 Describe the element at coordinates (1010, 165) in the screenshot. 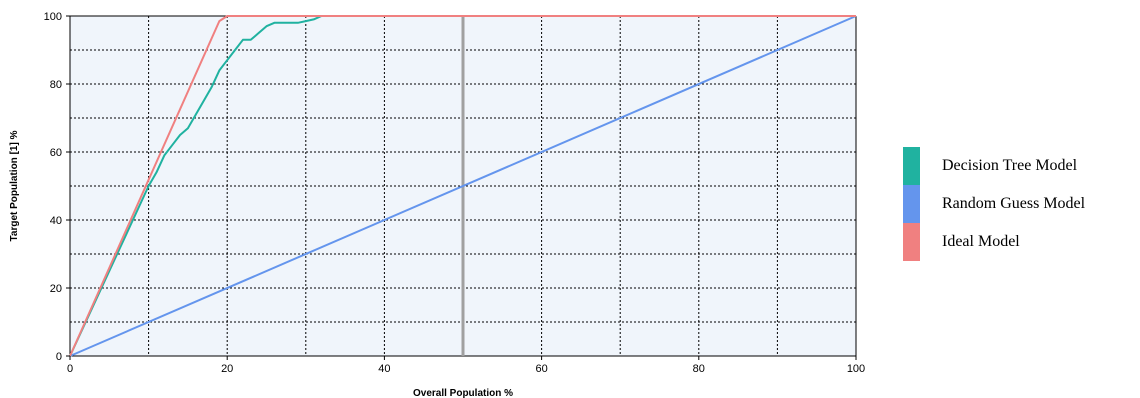

I see `legend-label-decision-tree: Decision Tree Model` at that location.